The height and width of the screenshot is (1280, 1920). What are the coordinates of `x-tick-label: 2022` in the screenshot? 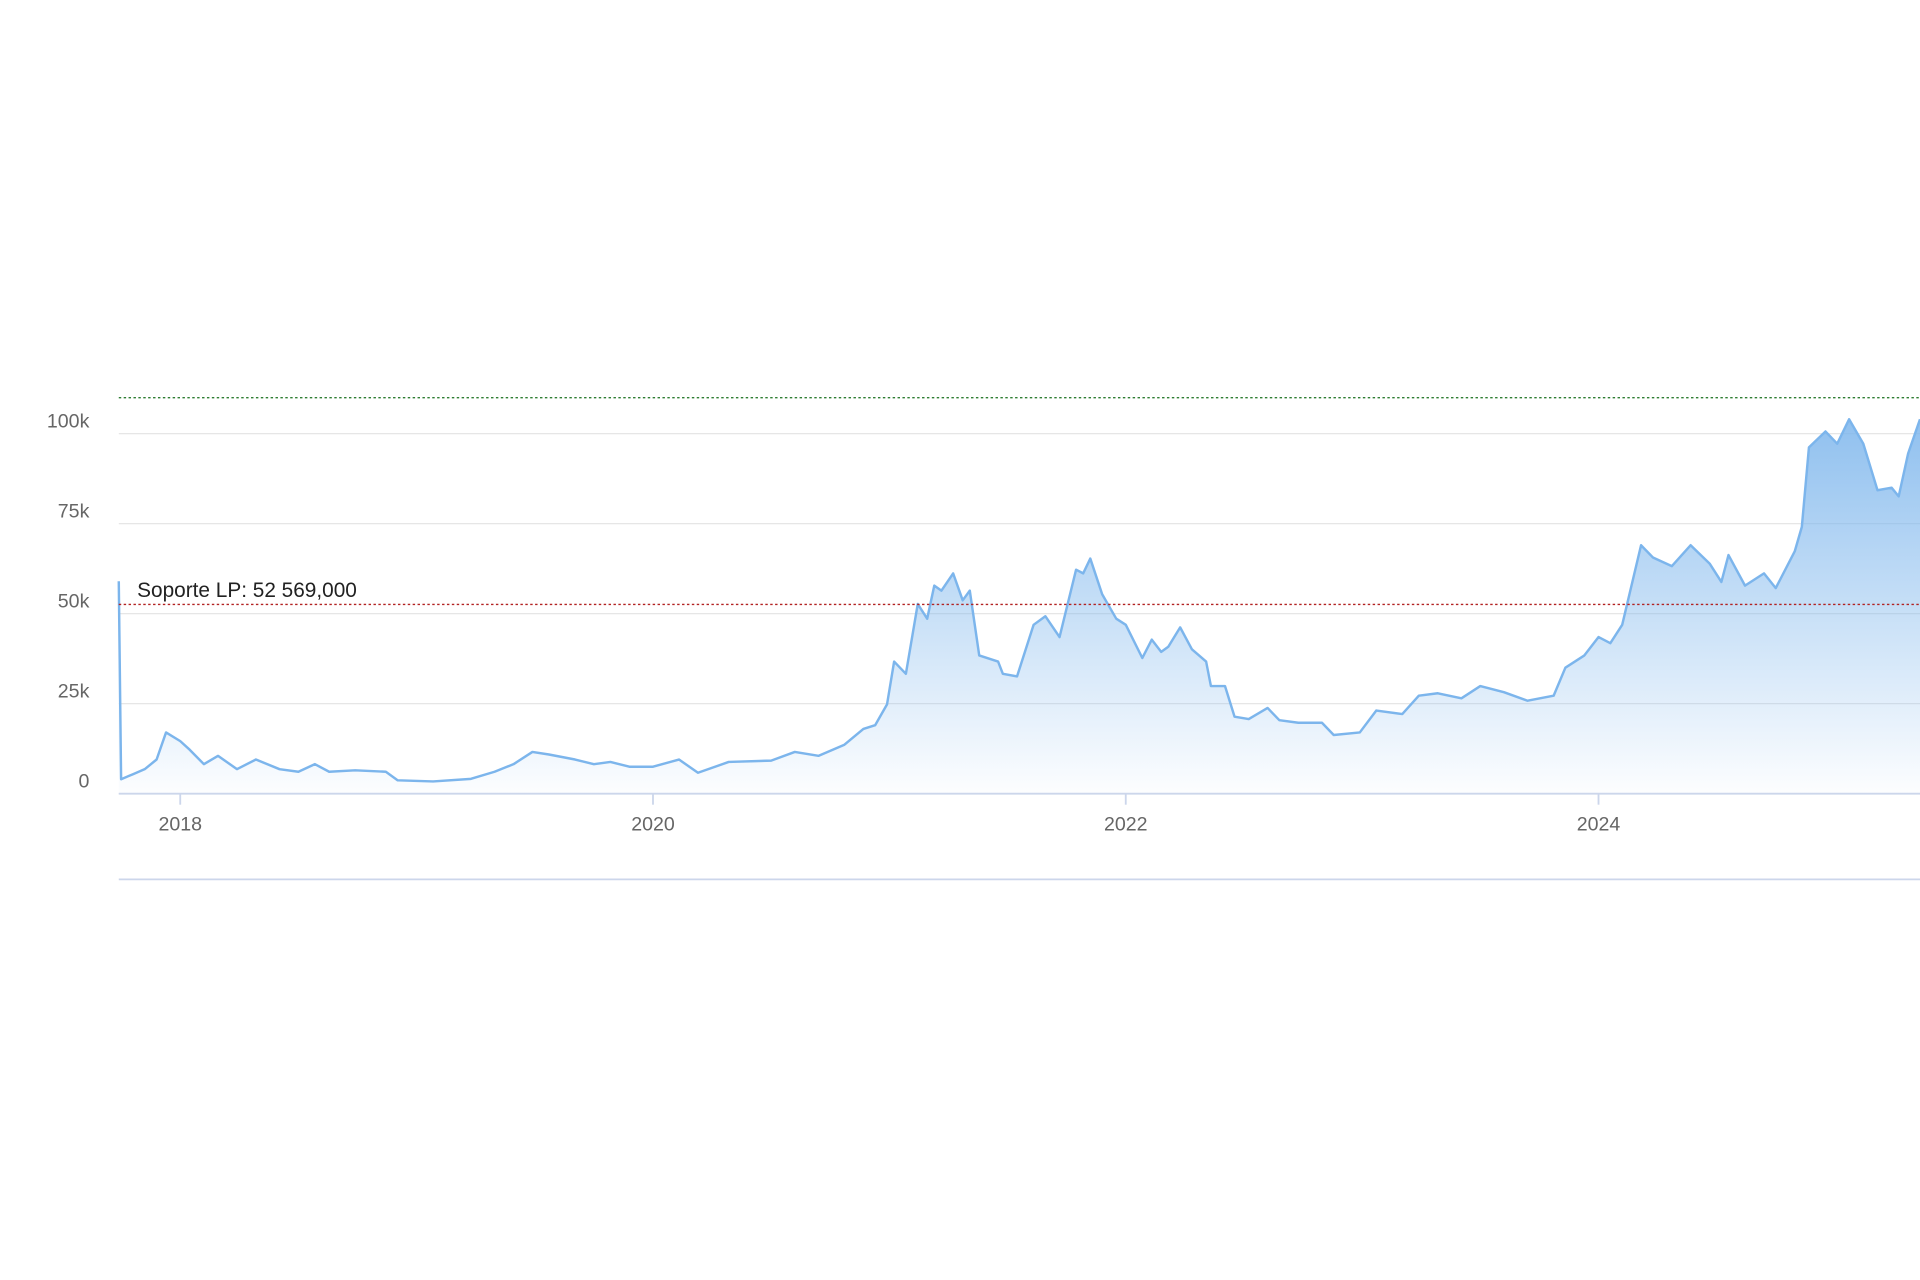 It's located at (1126, 824).